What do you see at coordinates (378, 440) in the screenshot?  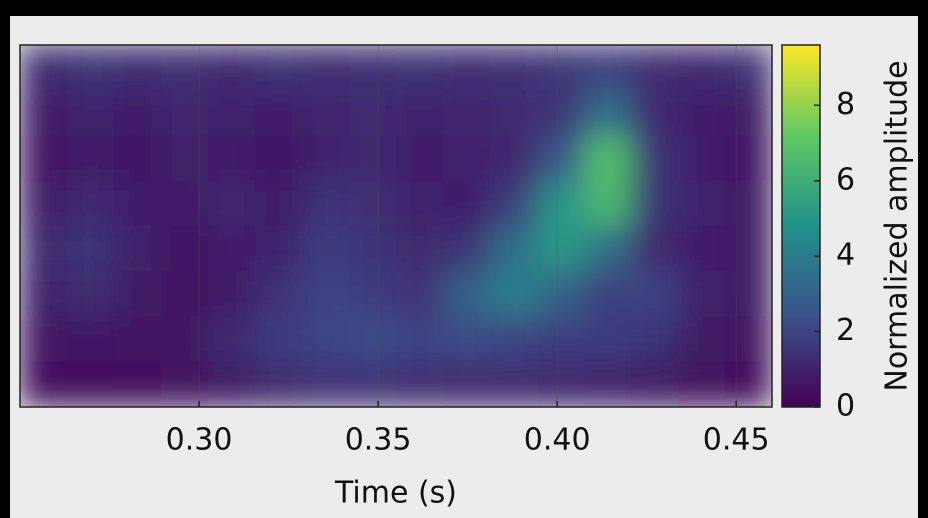 I see `x-tick-label: 0.35` at bounding box center [378, 440].